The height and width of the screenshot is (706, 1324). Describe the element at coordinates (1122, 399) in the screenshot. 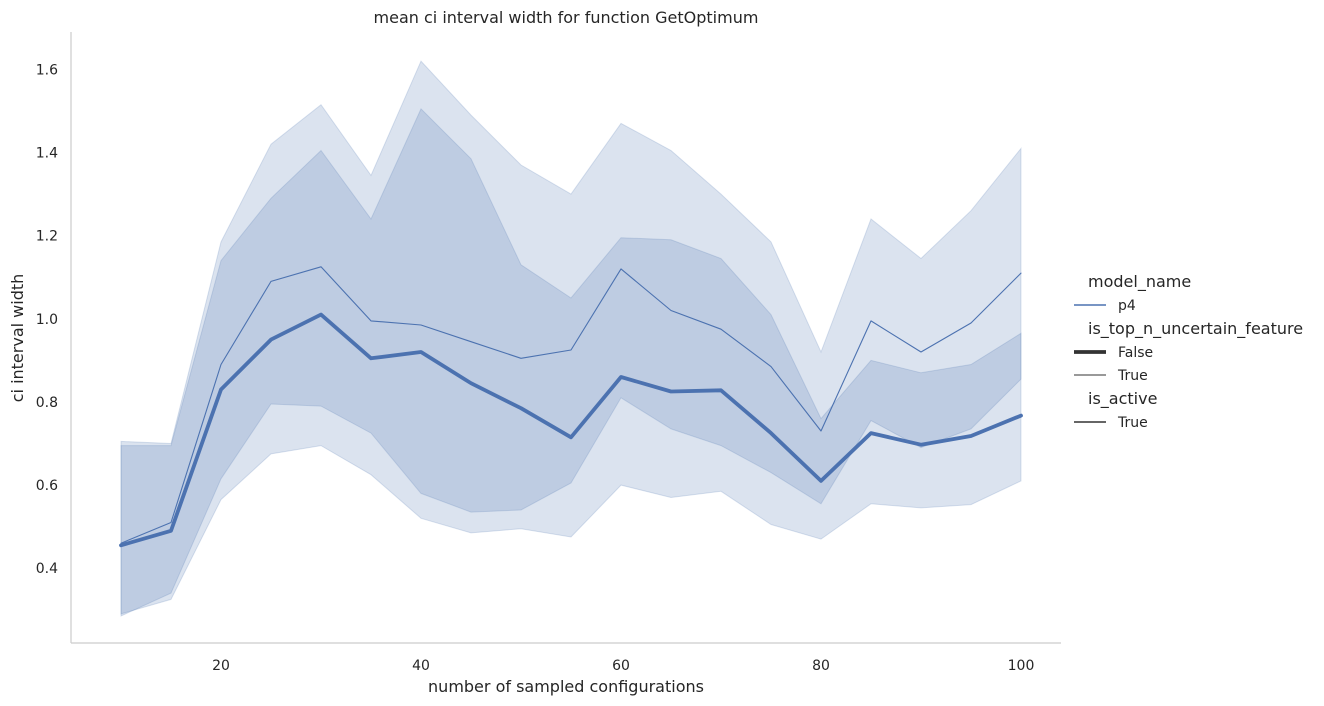

I see `legend-title: is_active` at that location.